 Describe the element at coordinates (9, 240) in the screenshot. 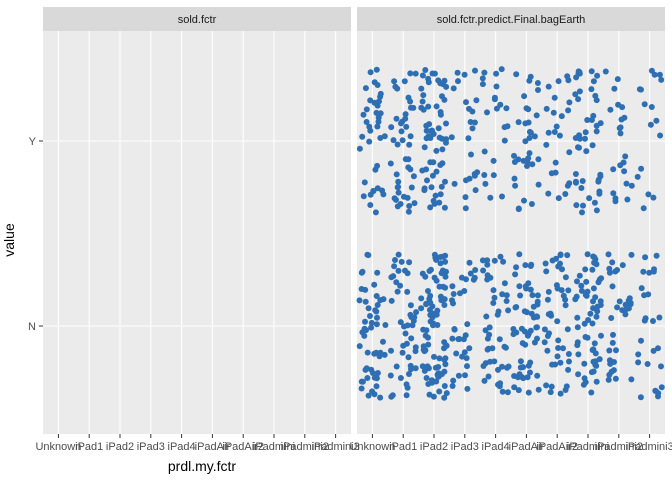

I see `y-axis-title: value` at that location.